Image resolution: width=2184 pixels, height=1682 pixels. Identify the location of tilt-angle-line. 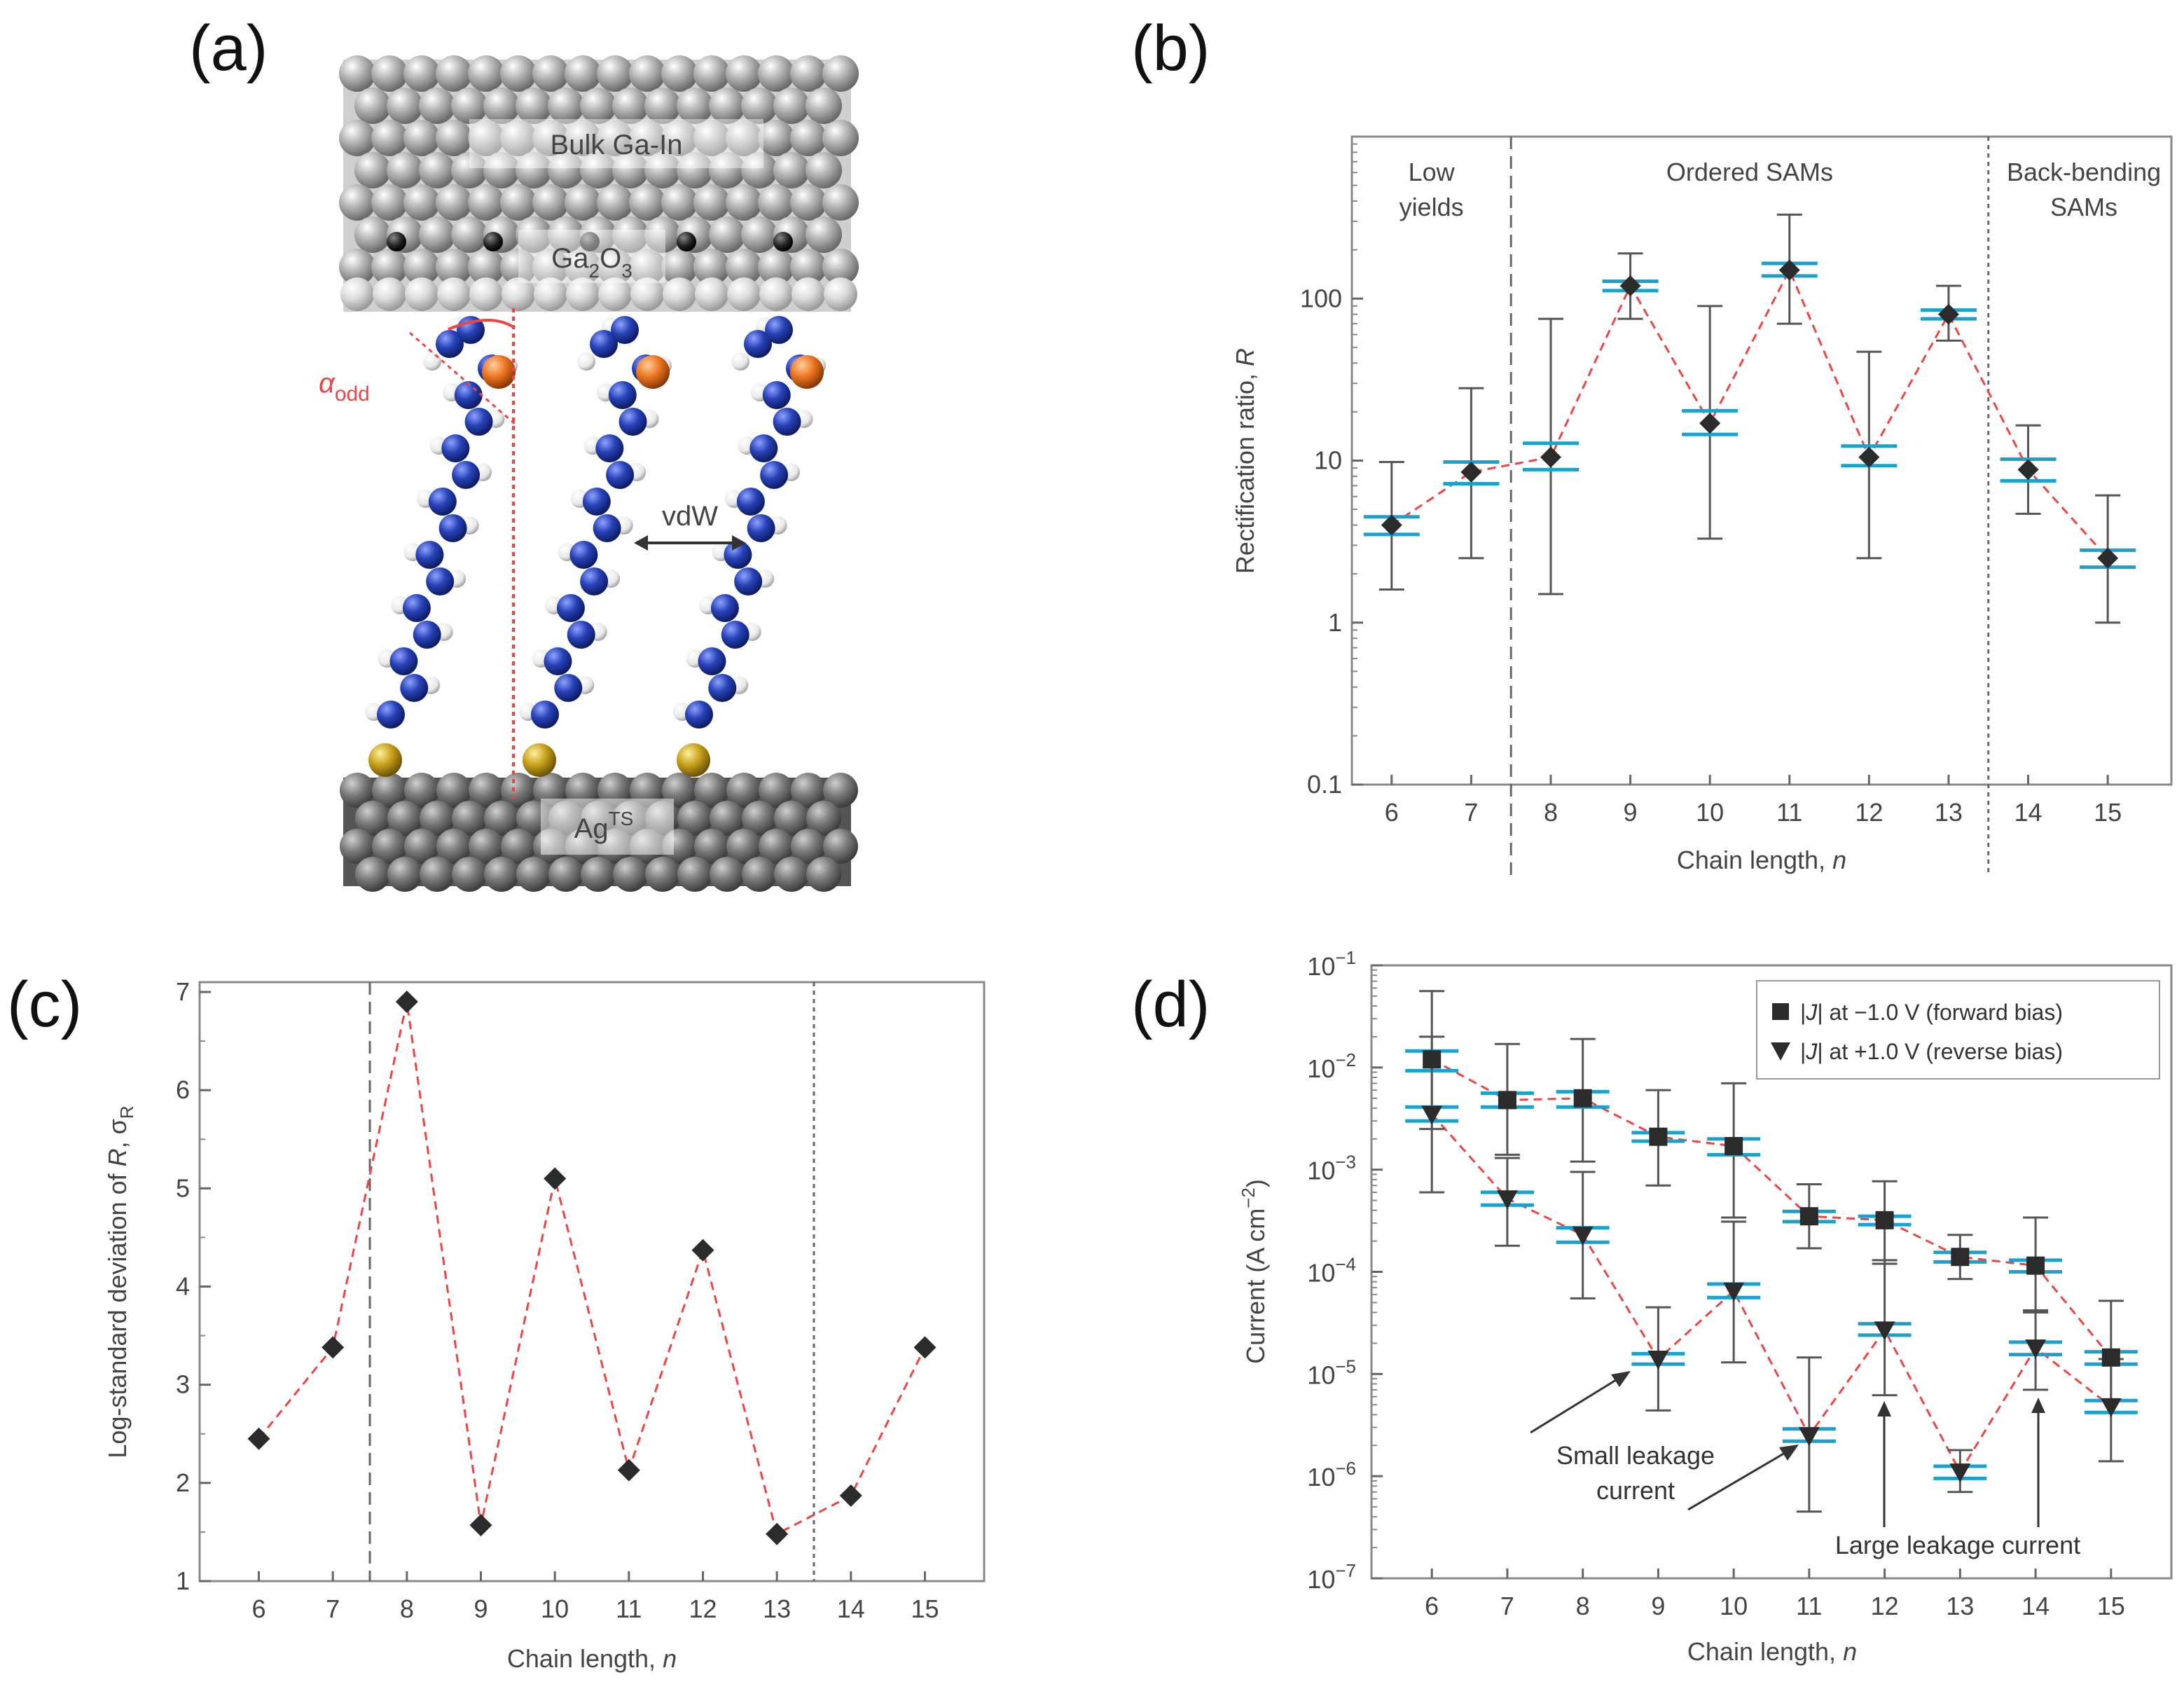
(462, 378).